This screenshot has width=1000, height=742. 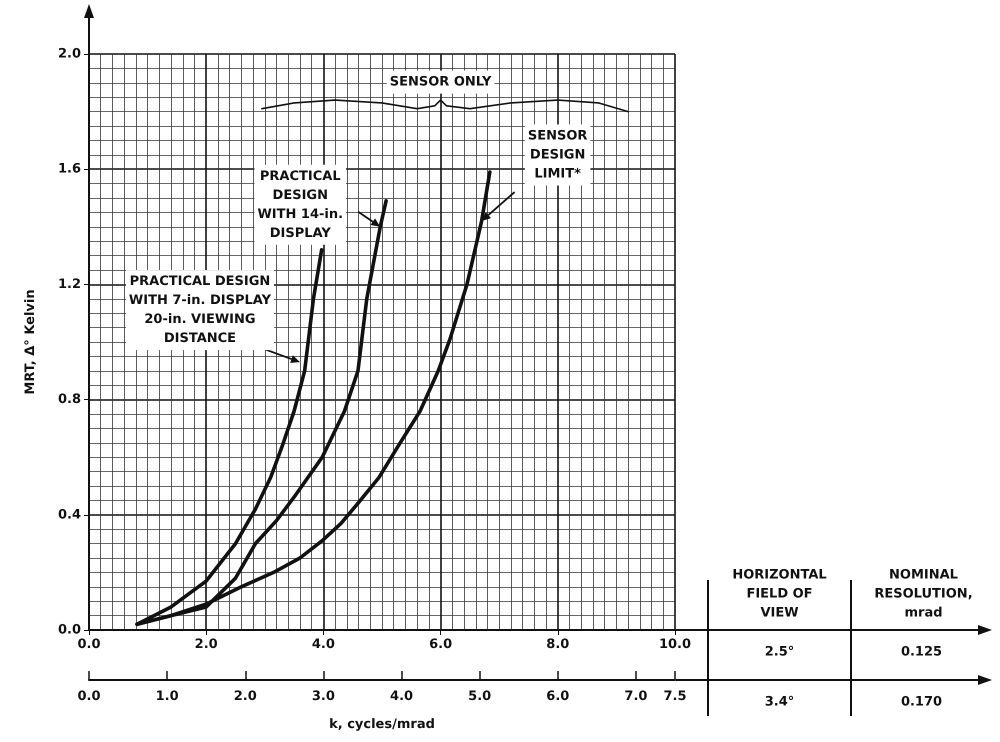 I want to click on text: NOMINAL RESOLUTION, mrad, so click(x=923, y=594).